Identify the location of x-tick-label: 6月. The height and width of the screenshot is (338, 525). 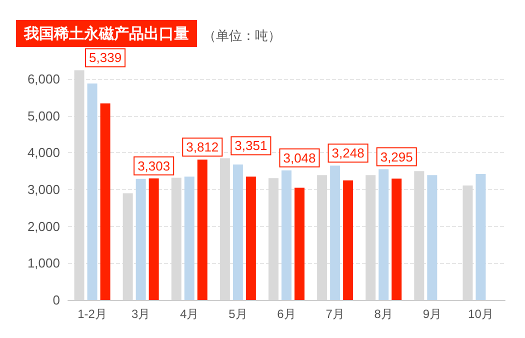
(286, 314).